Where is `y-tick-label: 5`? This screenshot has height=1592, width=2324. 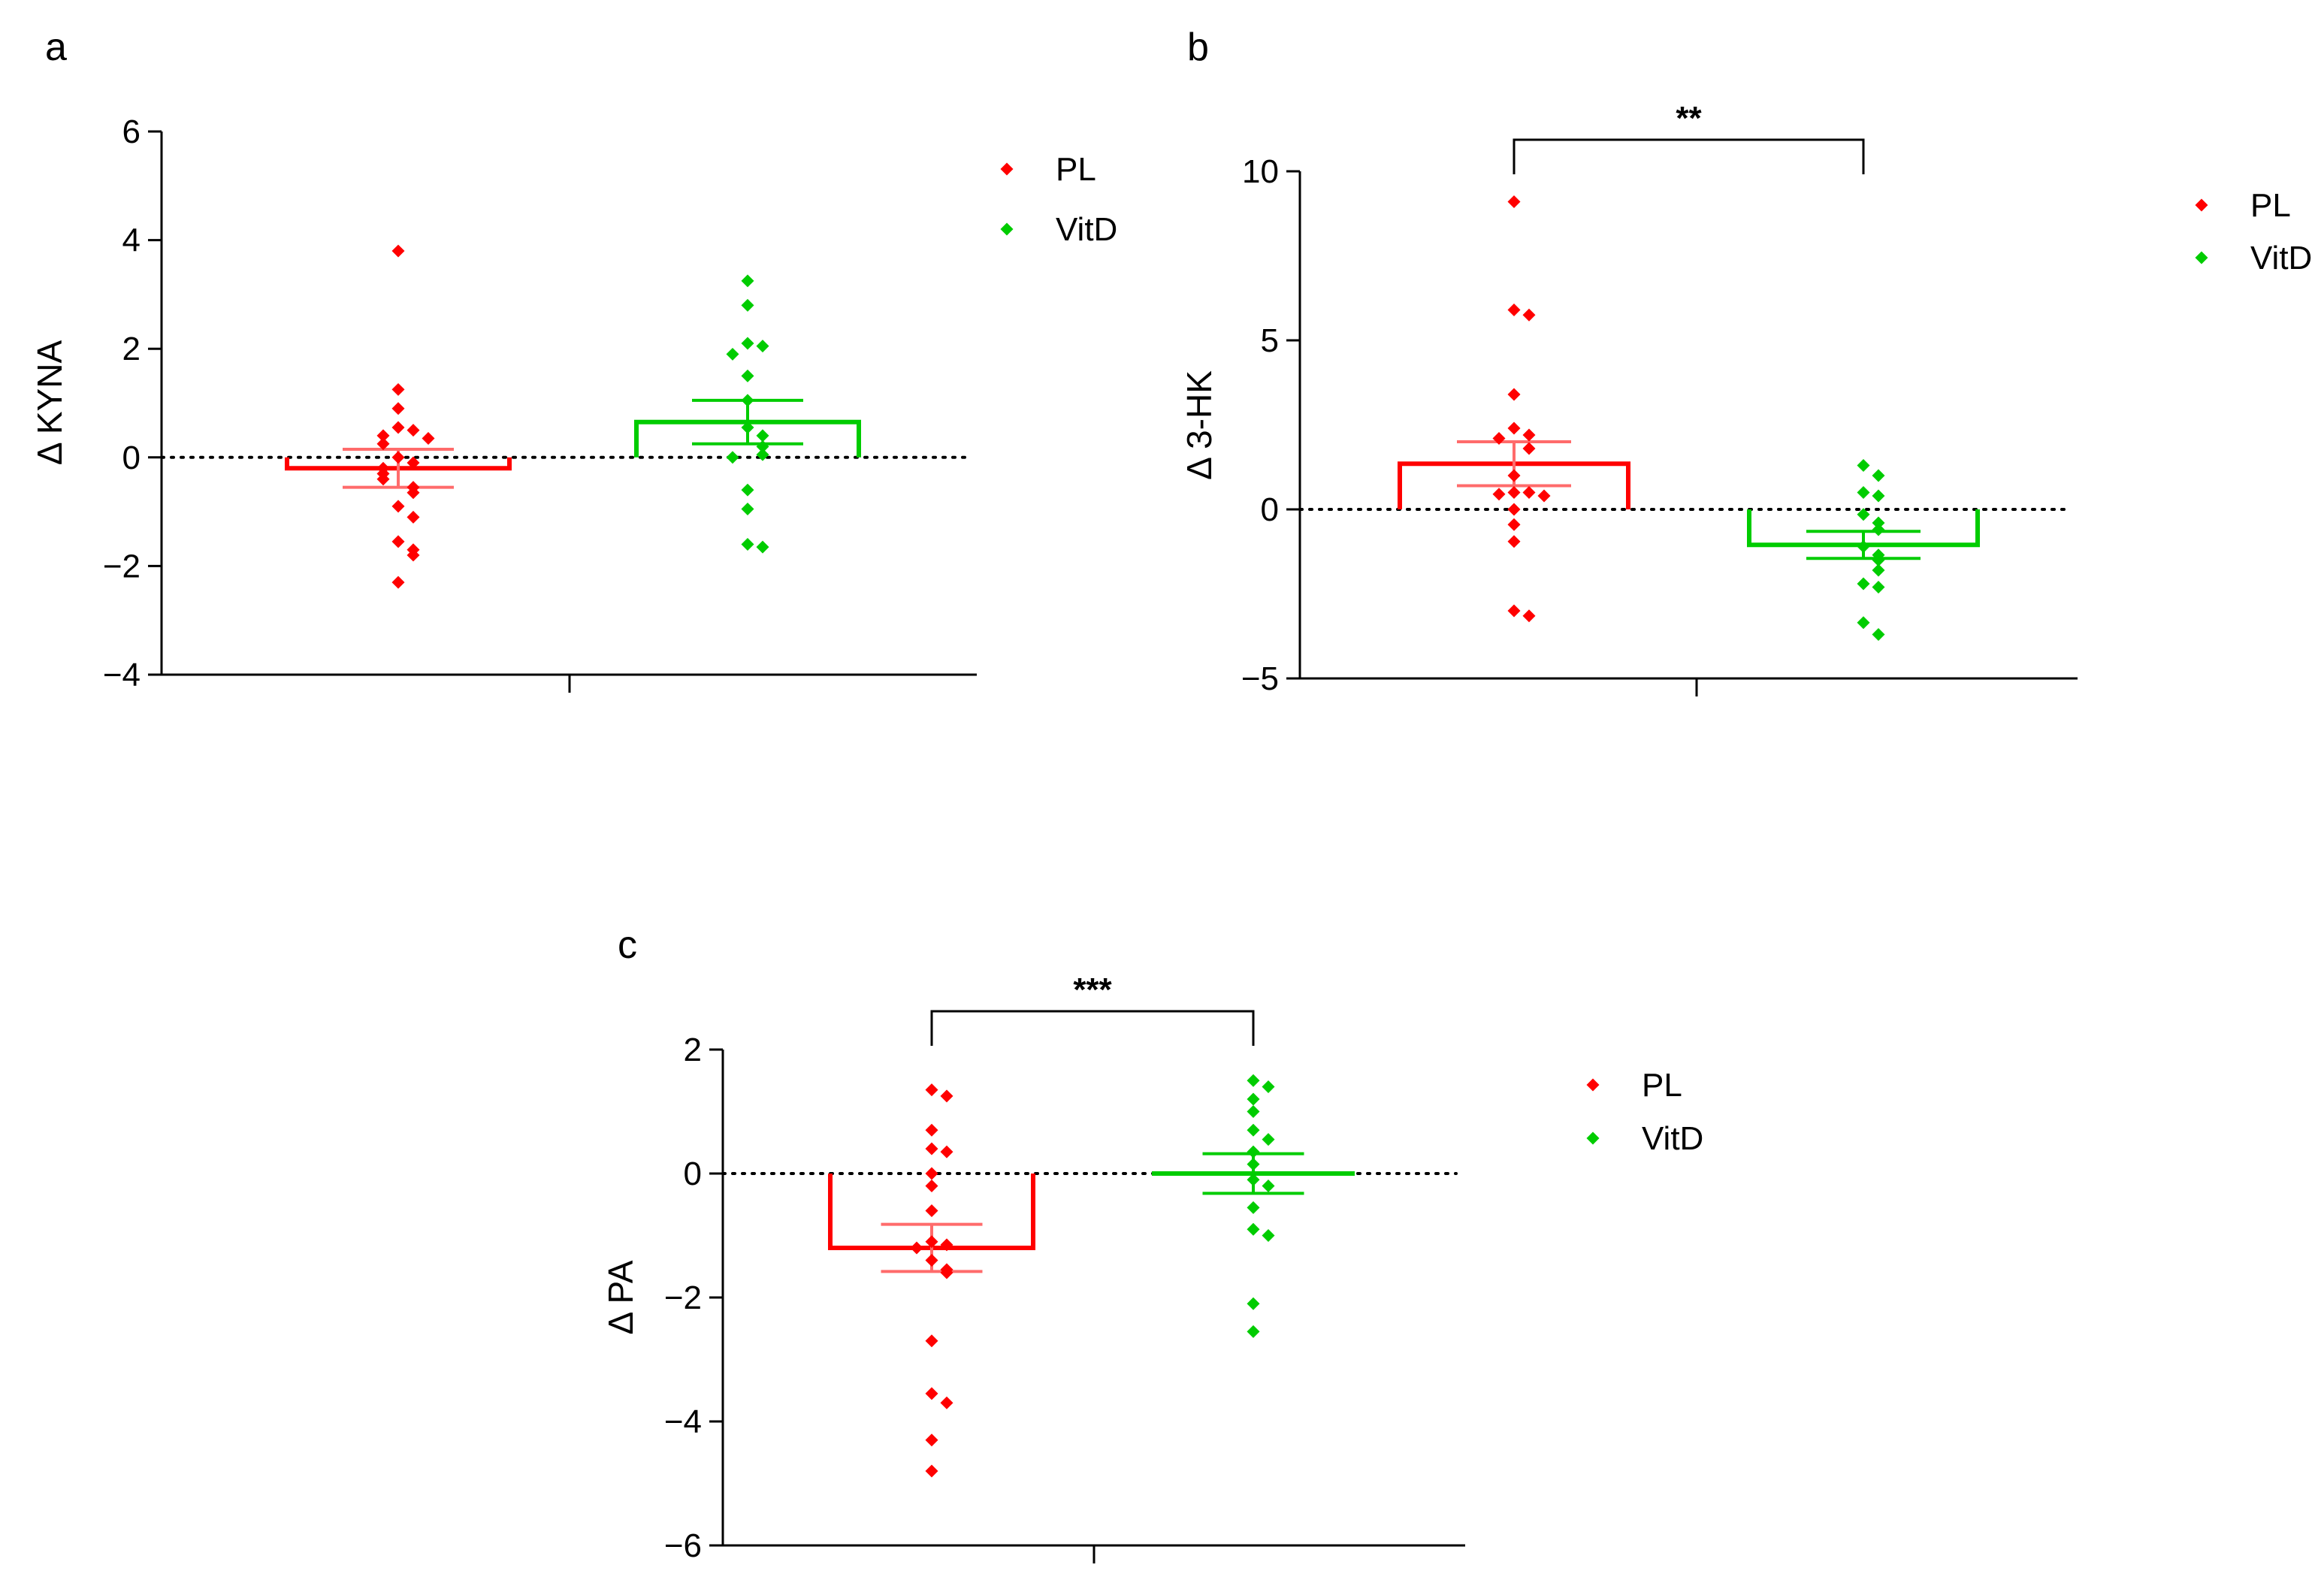
y-tick-label: 5 is located at coordinates (1270, 340).